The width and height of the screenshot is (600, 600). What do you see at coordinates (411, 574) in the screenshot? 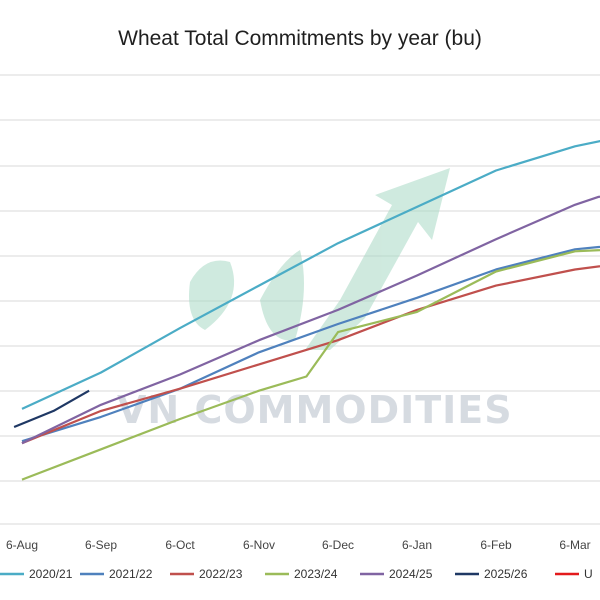
I see `legend-label: 2024/25` at bounding box center [411, 574].